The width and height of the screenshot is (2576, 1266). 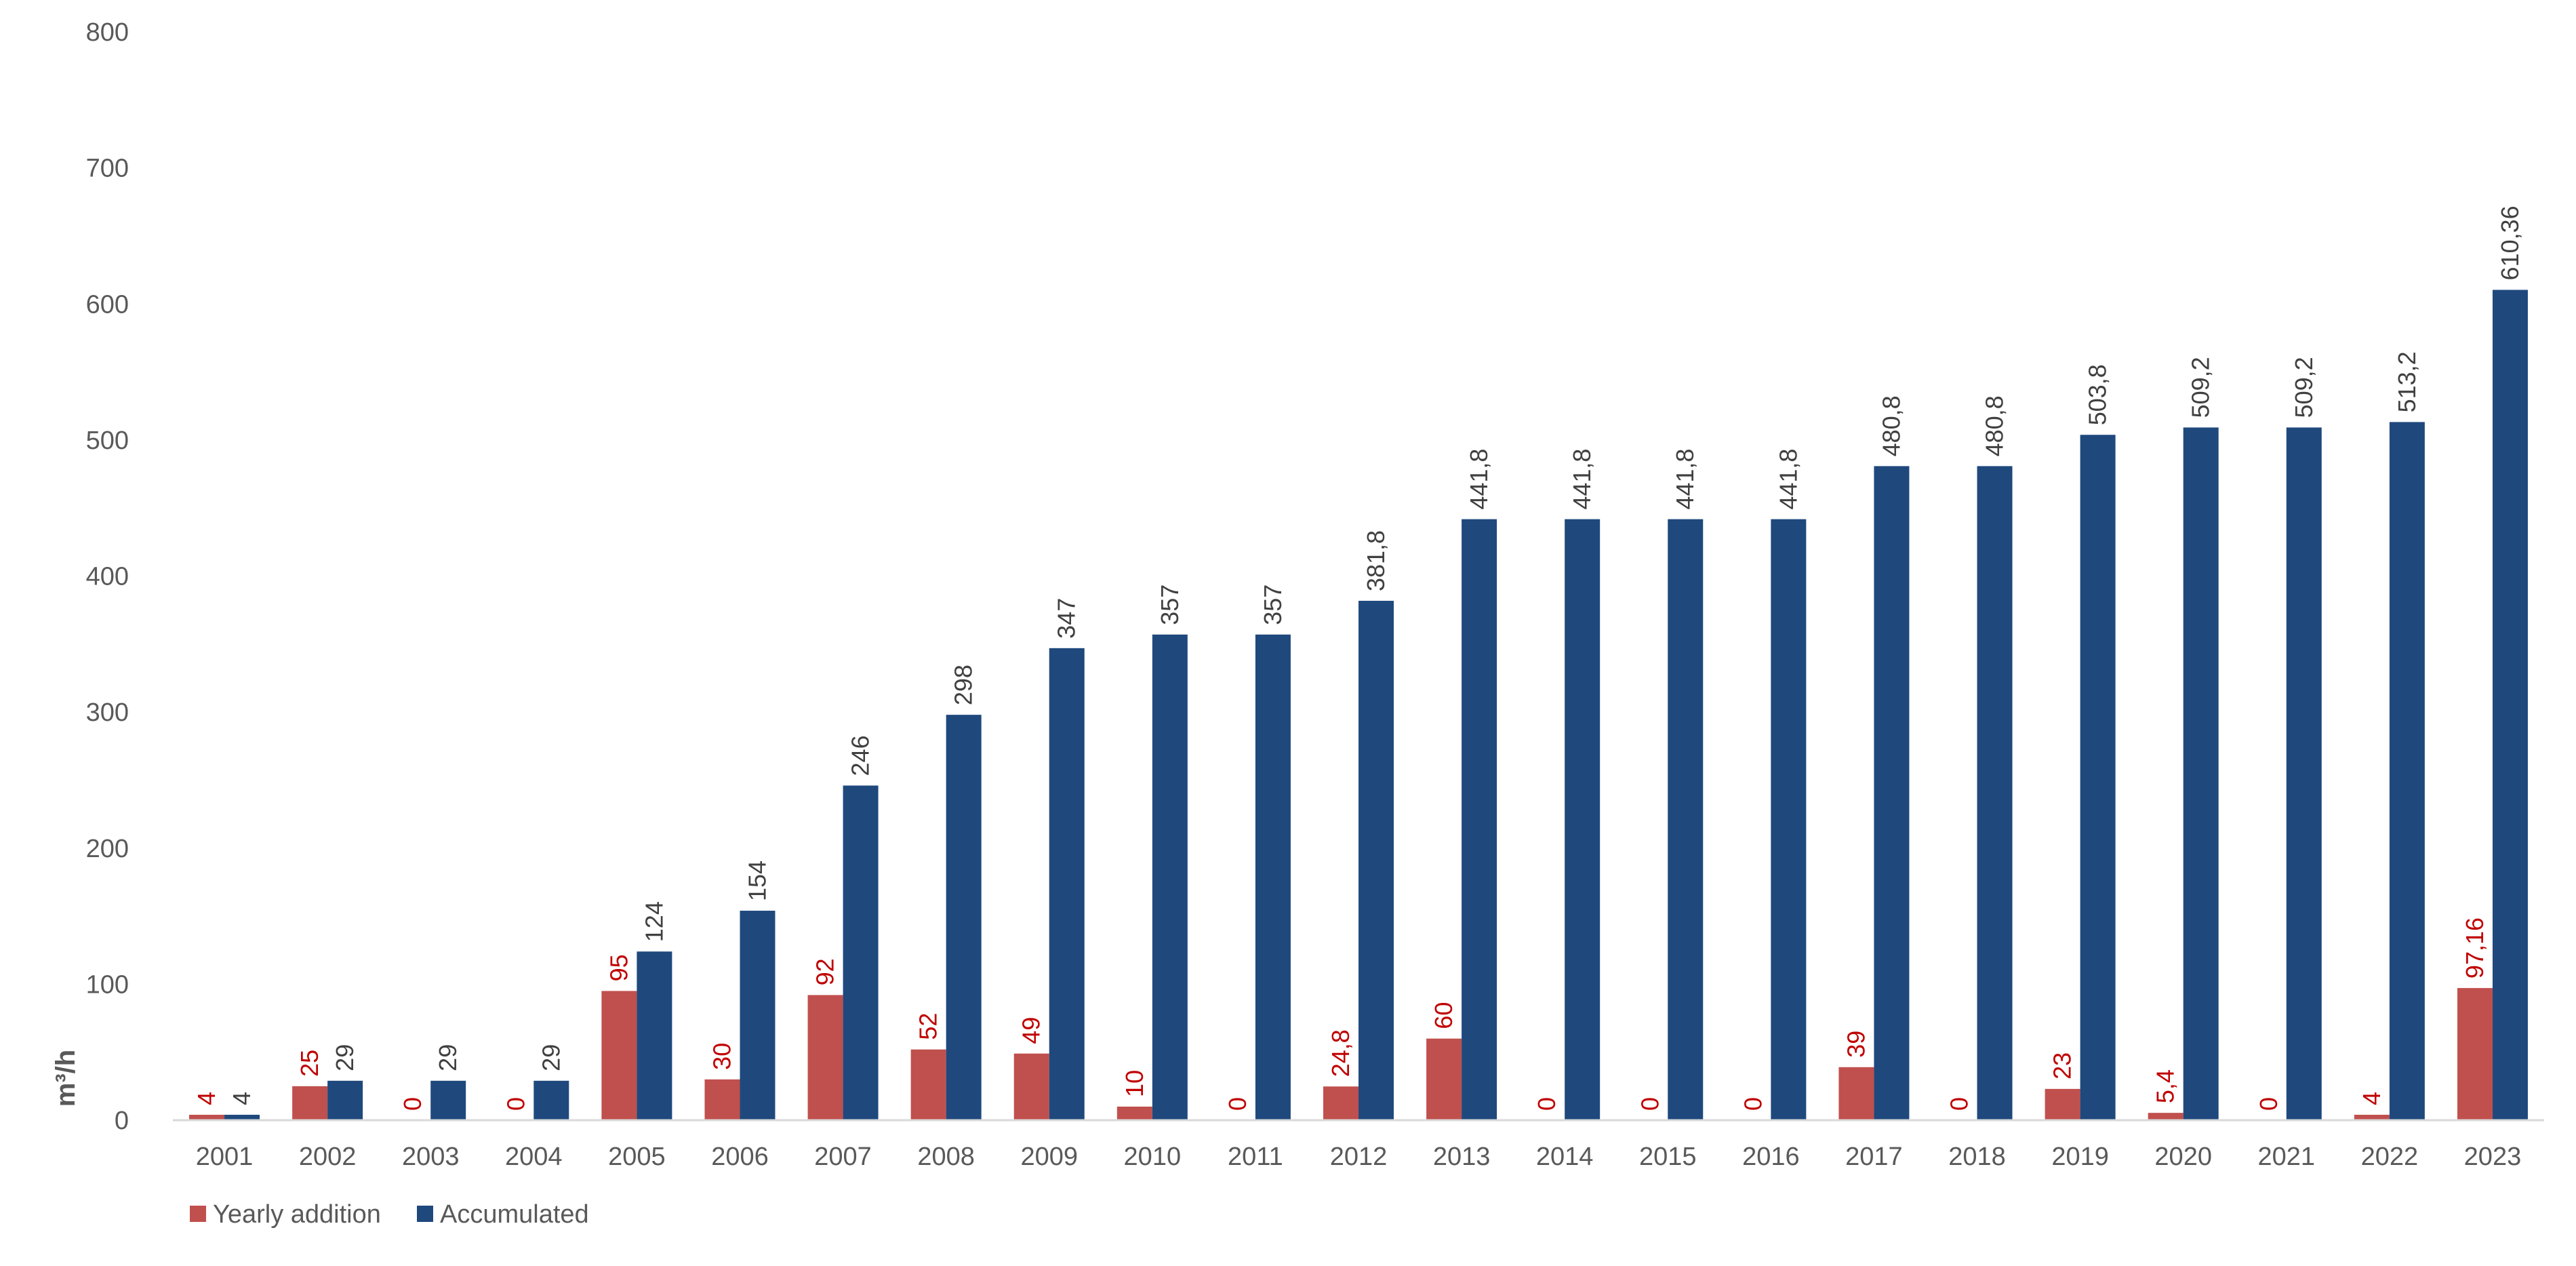 I want to click on y-tick-label: 100, so click(x=107, y=984).